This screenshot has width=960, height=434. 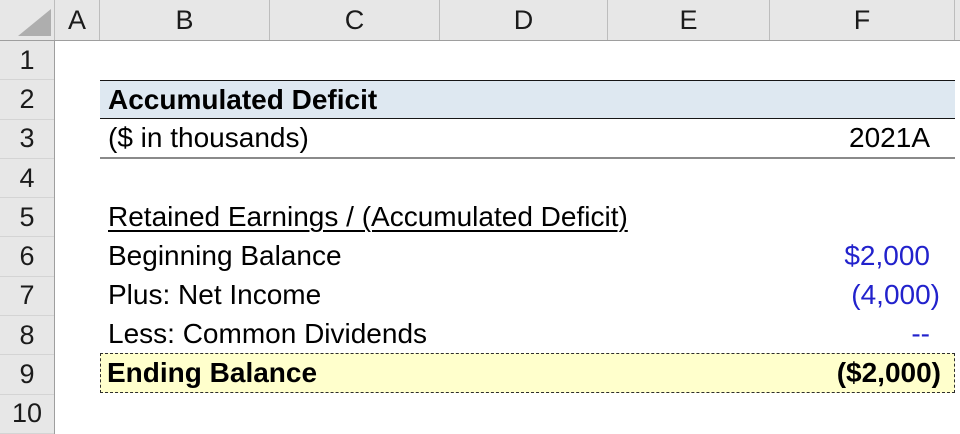 I want to click on cell-net-income-value: (4,000), so click(x=895, y=294).